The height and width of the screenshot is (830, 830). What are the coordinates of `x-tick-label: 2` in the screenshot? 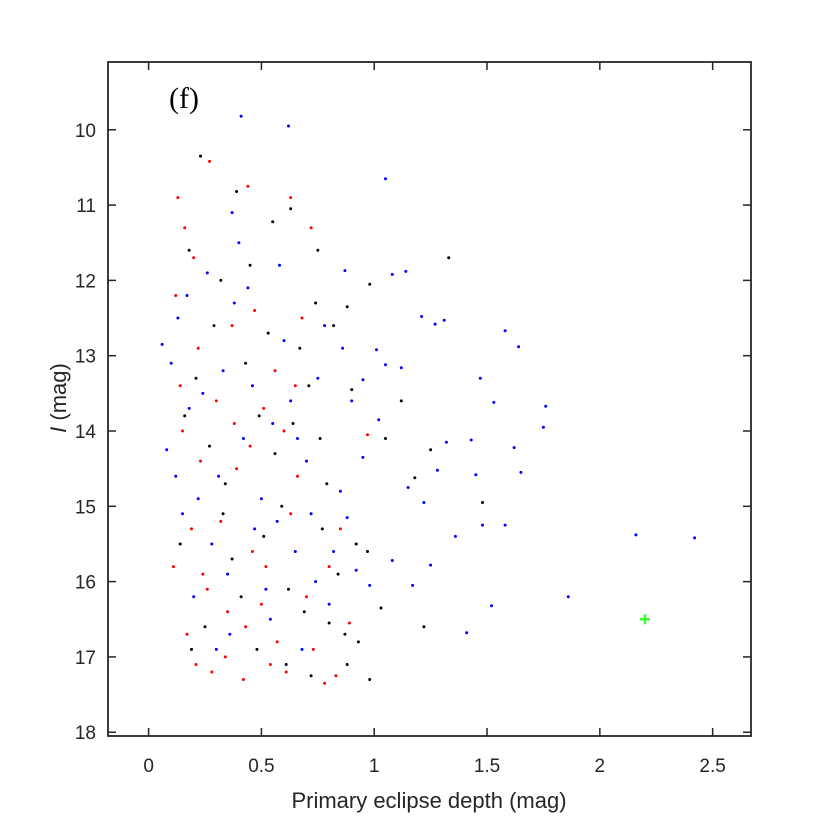 It's located at (600, 766).